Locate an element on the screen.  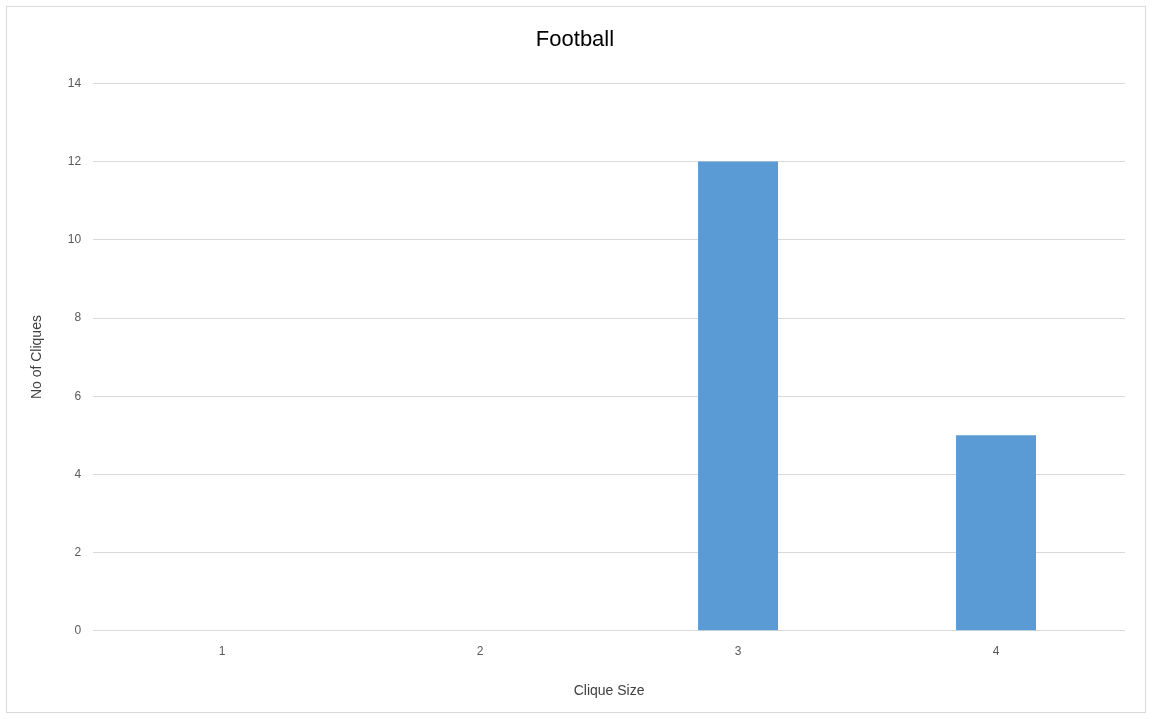
y-axis-title: No of Cliques is located at coordinates (36, 357).